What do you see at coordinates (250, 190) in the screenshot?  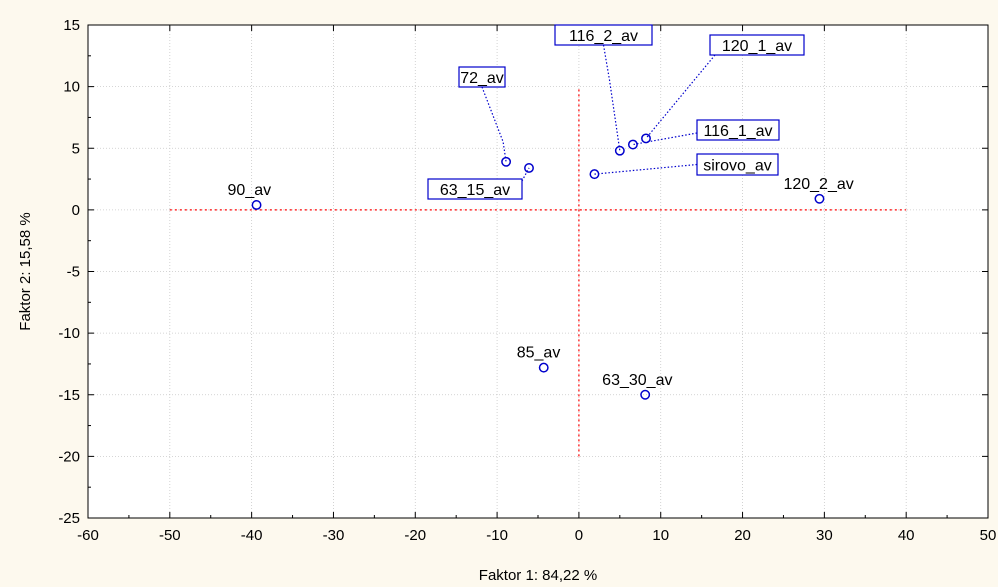 I see `data-label: 90_av` at bounding box center [250, 190].